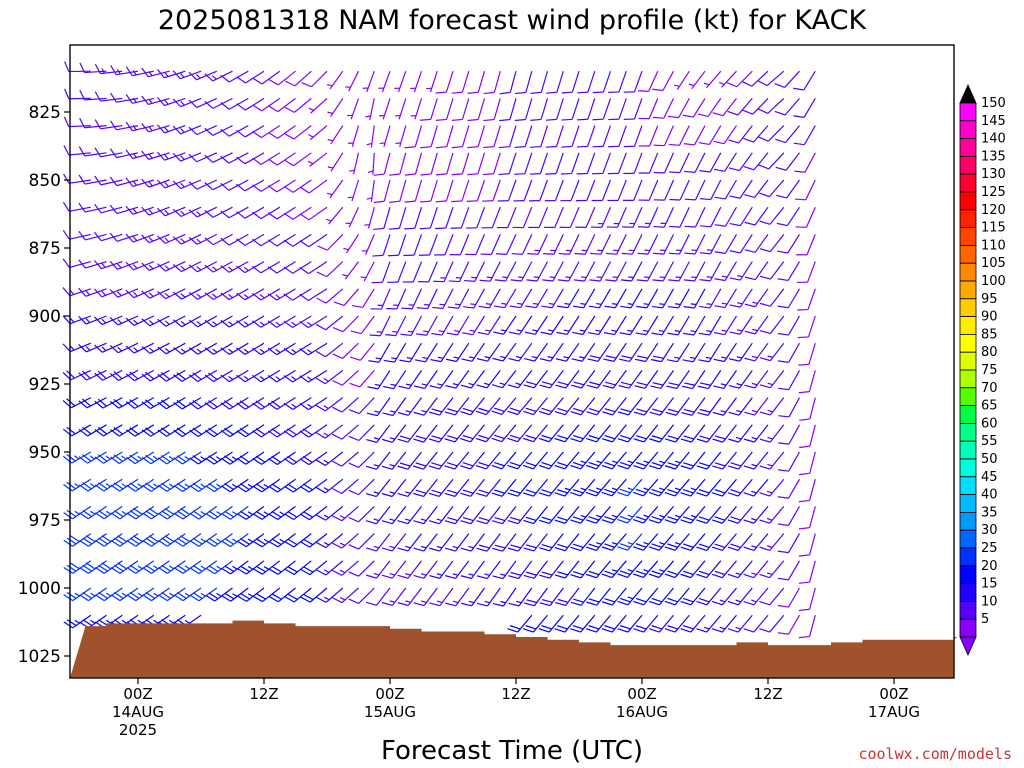 The width and height of the screenshot is (1024, 768). Describe the element at coordinates (512, 751) in the screenshot. I see `x-axis-label: Forecast Time (UTC)` at that location.